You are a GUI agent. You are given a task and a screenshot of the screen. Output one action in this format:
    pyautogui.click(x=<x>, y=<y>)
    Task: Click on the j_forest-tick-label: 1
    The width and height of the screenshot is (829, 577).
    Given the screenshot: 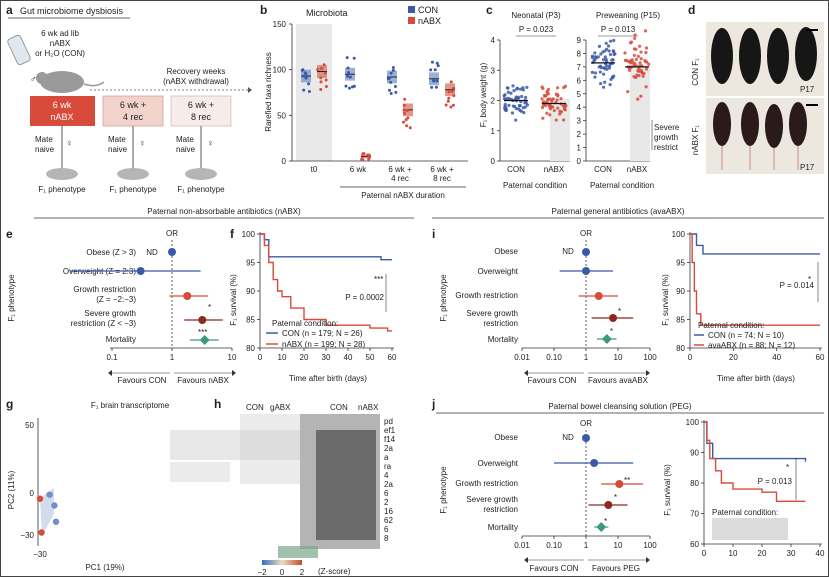 What is the action you would take?
    pyautogui.click(x=586, y=545)
    